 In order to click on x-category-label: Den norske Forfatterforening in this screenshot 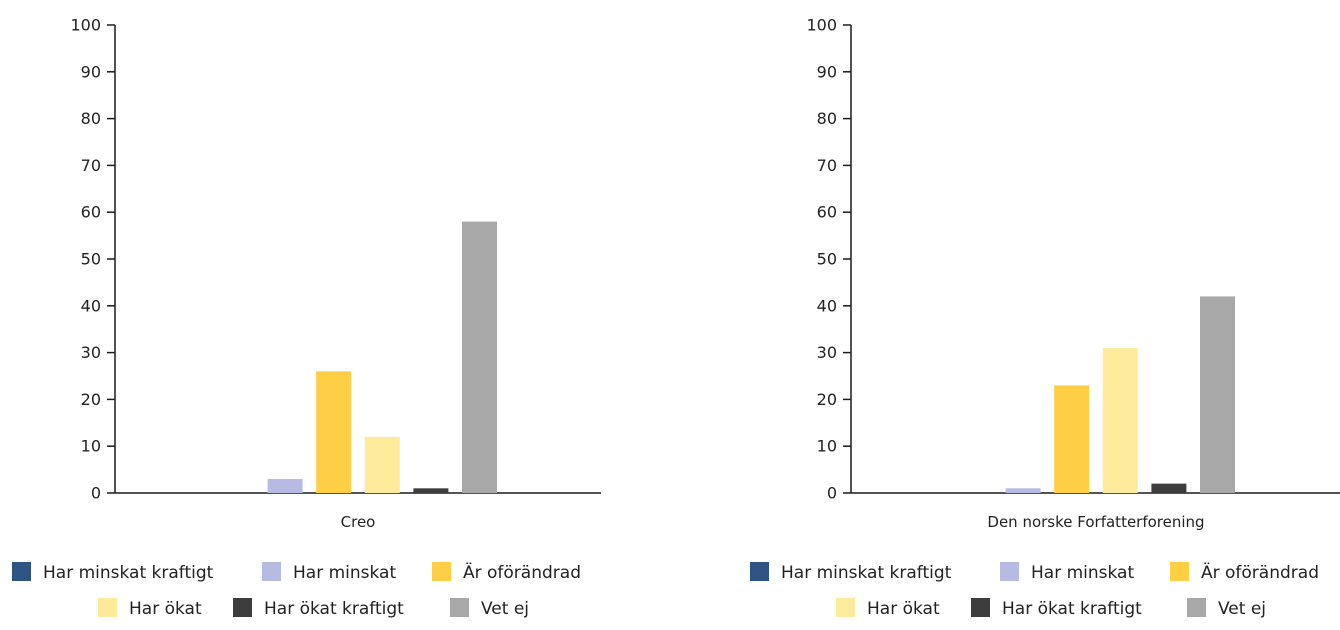, I will do `click(1095, 522)`.